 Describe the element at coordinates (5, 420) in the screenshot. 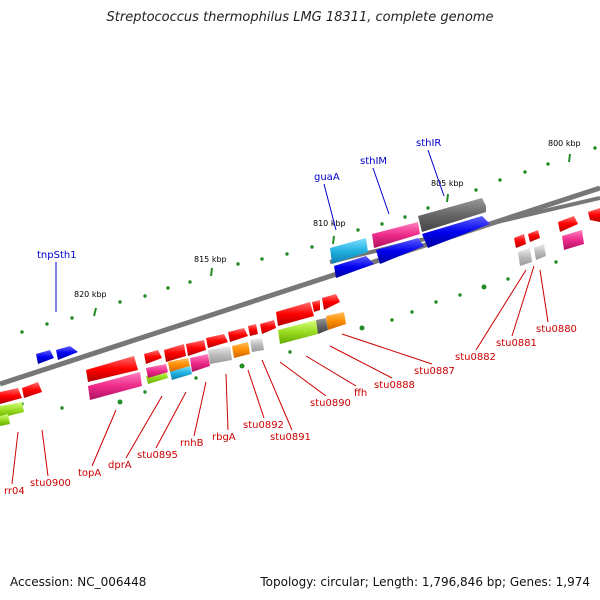

I see `feature-rr04-green-b` at that location.